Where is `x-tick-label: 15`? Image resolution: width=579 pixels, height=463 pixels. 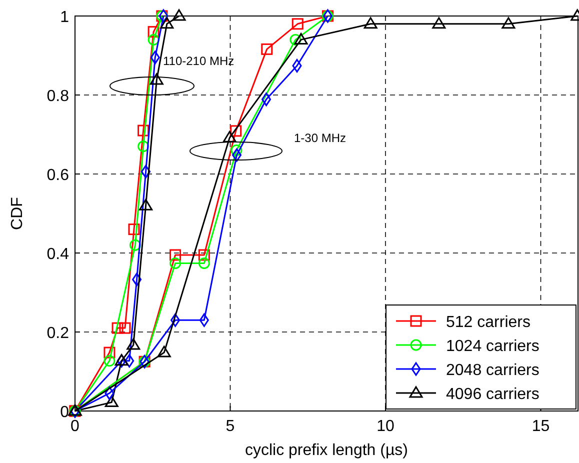 x-tick-label: 15 is located at coordinates (541, 426).